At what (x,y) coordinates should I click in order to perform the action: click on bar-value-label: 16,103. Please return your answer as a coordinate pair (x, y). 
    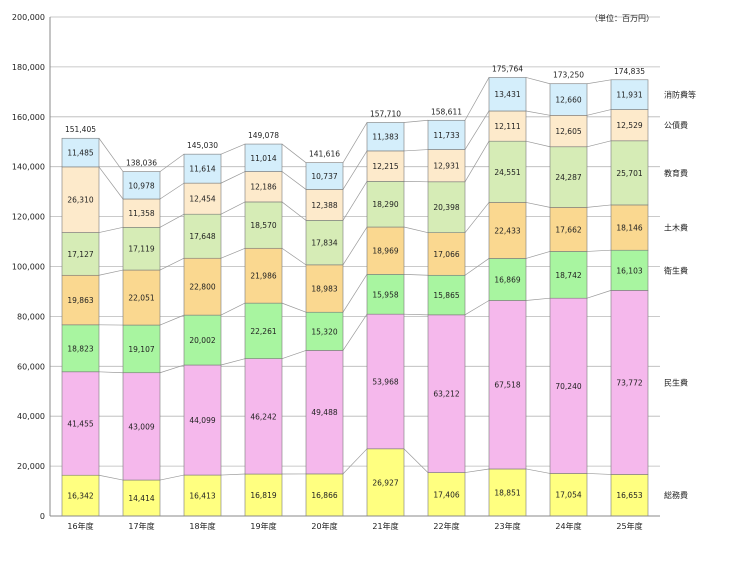
    Looking at the image, I should click on (629, 270).